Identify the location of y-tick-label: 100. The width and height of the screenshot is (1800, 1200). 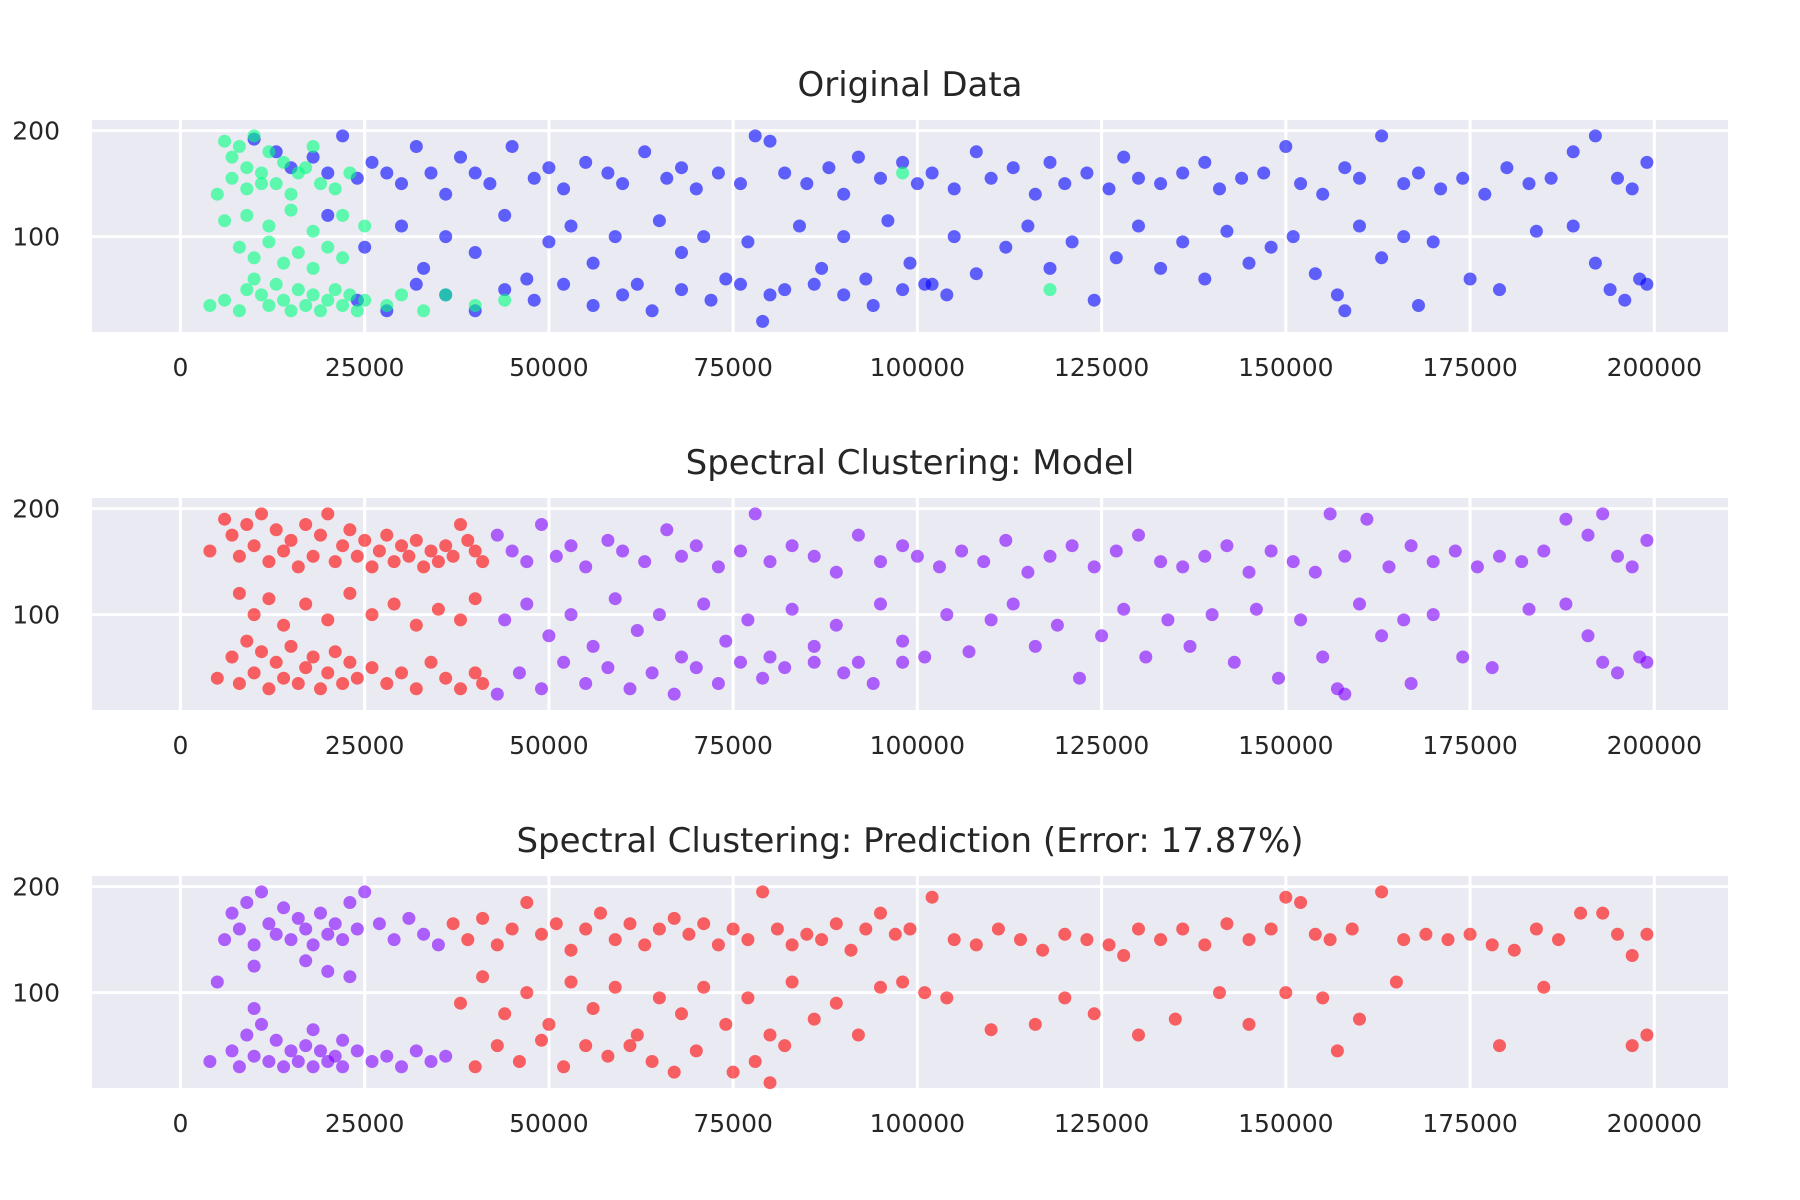
(36, 615).